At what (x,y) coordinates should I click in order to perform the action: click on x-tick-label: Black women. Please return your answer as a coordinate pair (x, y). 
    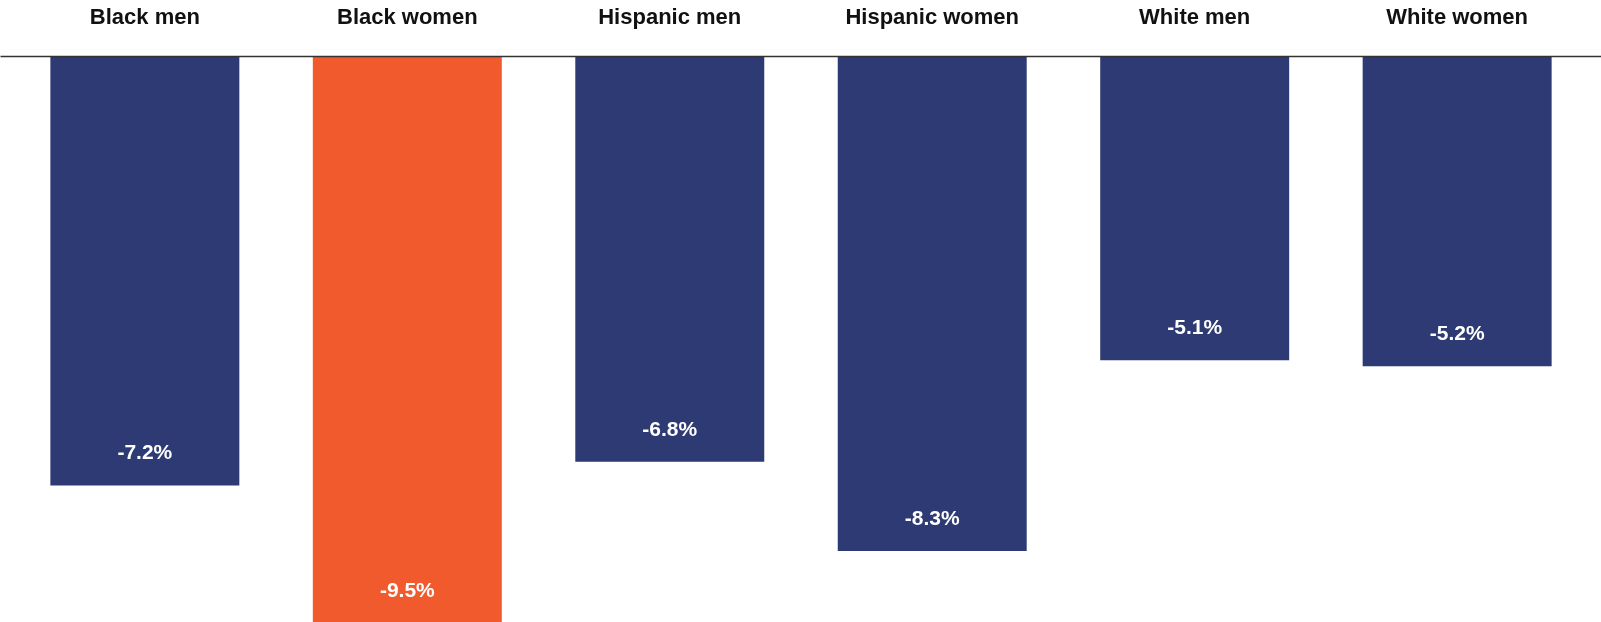
    Looking at the image, I should click on (407, 16).